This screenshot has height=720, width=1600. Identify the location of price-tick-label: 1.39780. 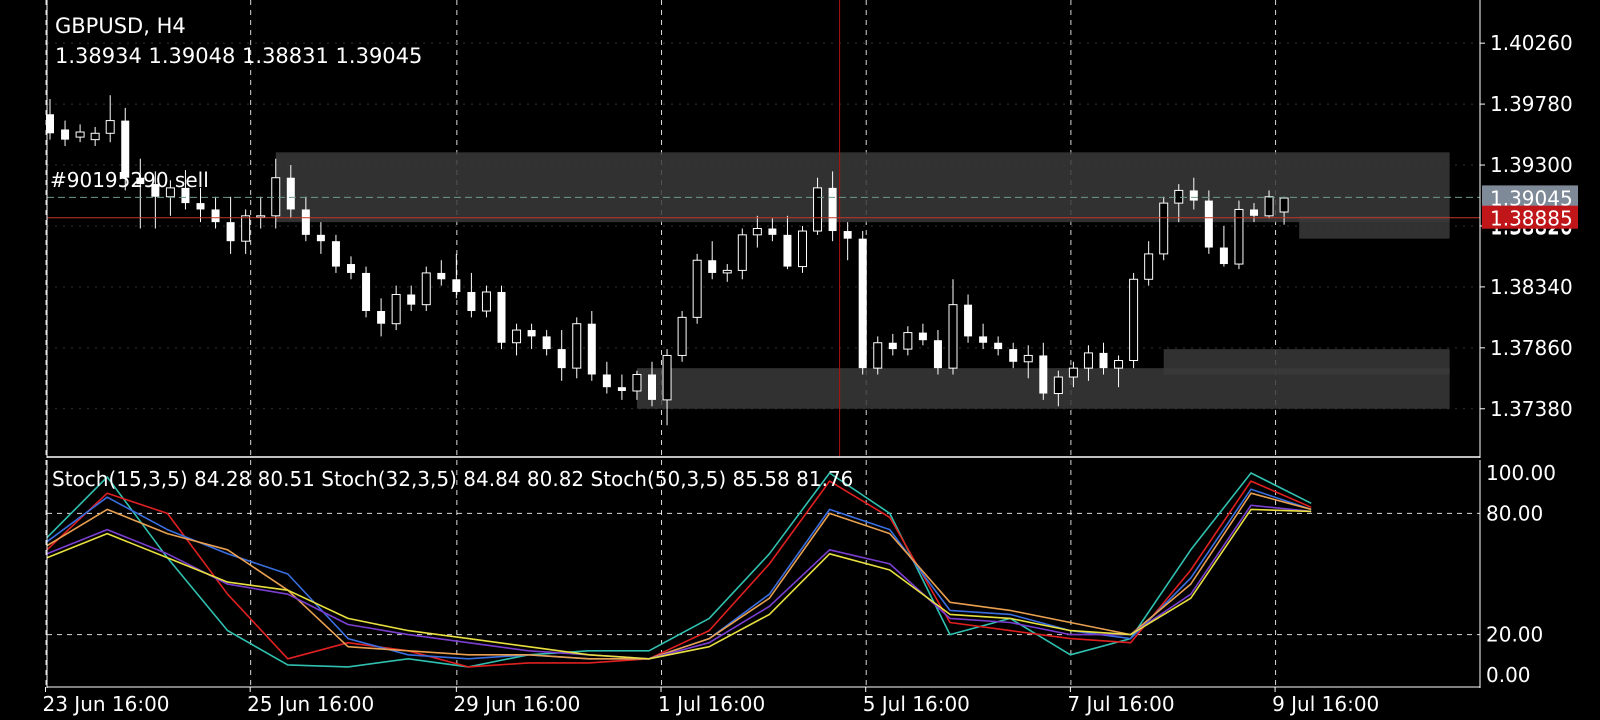
(1531, 104).